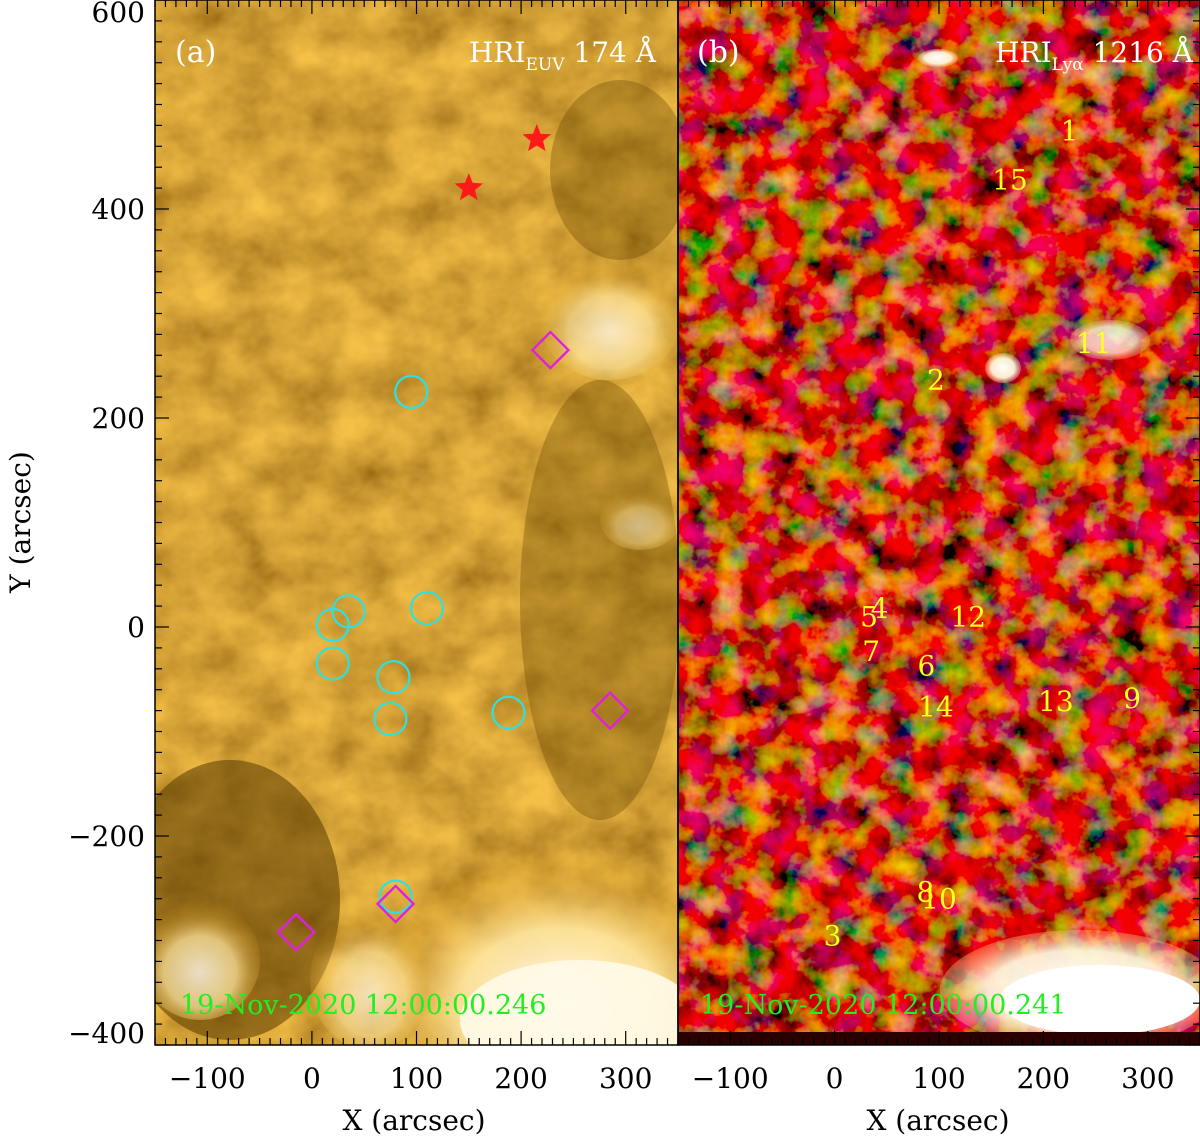 Image resolution: width=1200 pixels, height=1142 pixels. What do you see at coordinates (20, 522) in the screenshot?
I see `y-axis-label: Y (arcsec)` at bounding box center [20, 522].